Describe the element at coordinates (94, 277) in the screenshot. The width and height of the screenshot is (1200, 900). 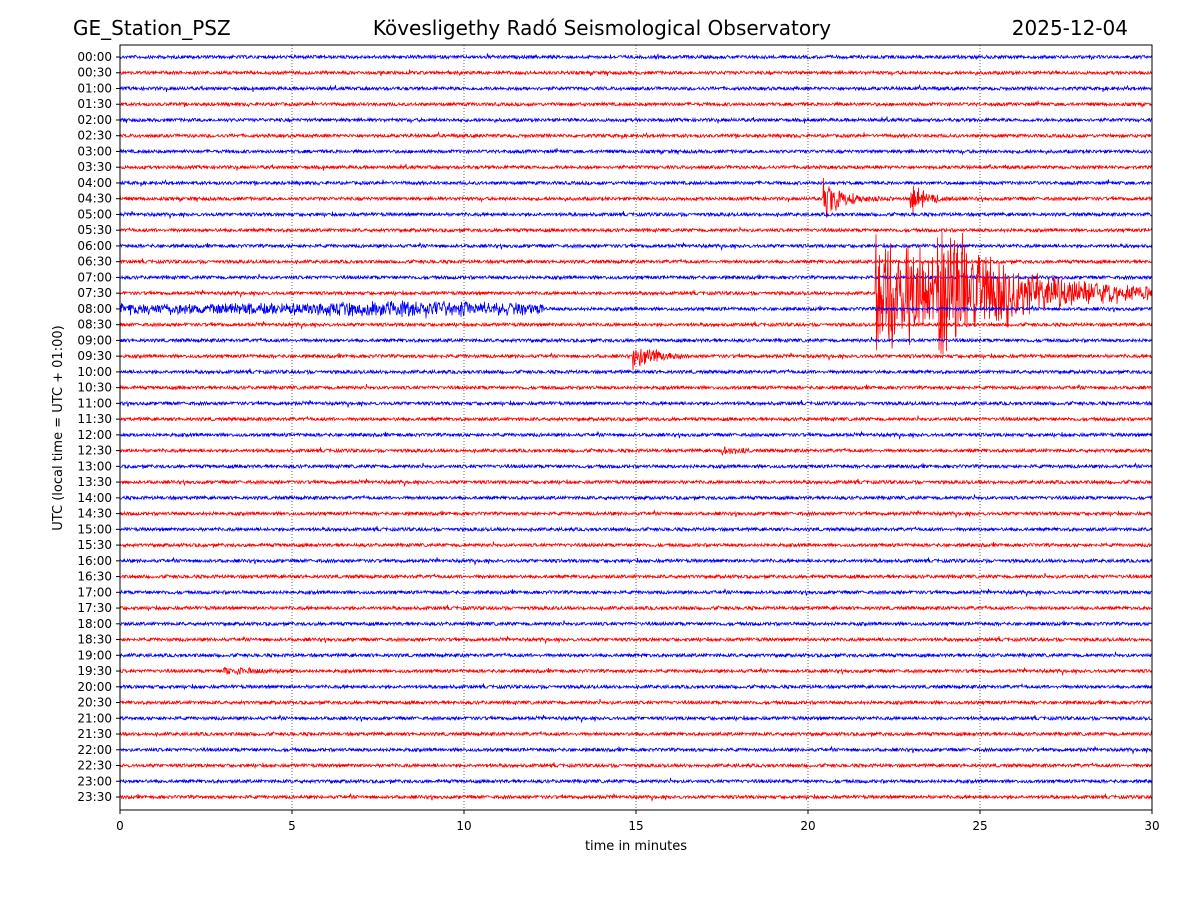
I see `y-tick-label: 07:00` at that location.